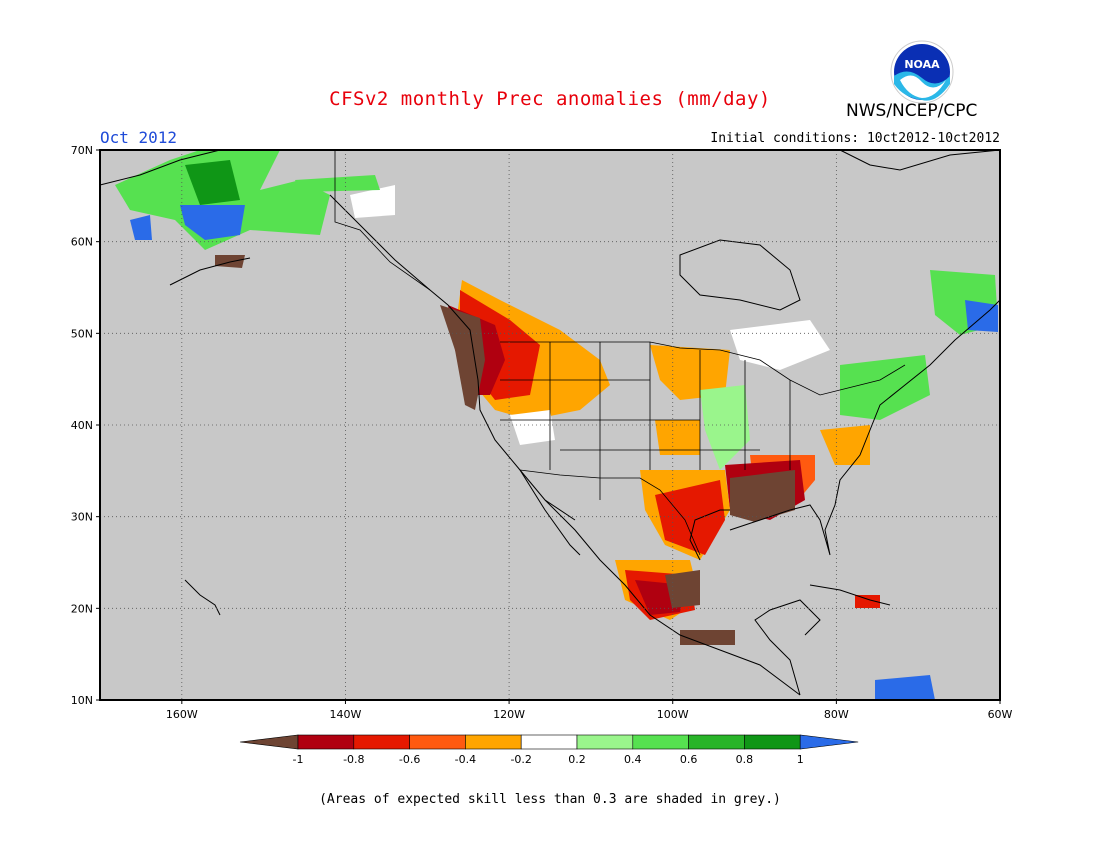 Image resolution: width=1100 pixels, height=850 pixels. What do you see at coordinates (610, 512) in the screenshot?
I see `us-mexico-border` at bounding box center [610, 512].